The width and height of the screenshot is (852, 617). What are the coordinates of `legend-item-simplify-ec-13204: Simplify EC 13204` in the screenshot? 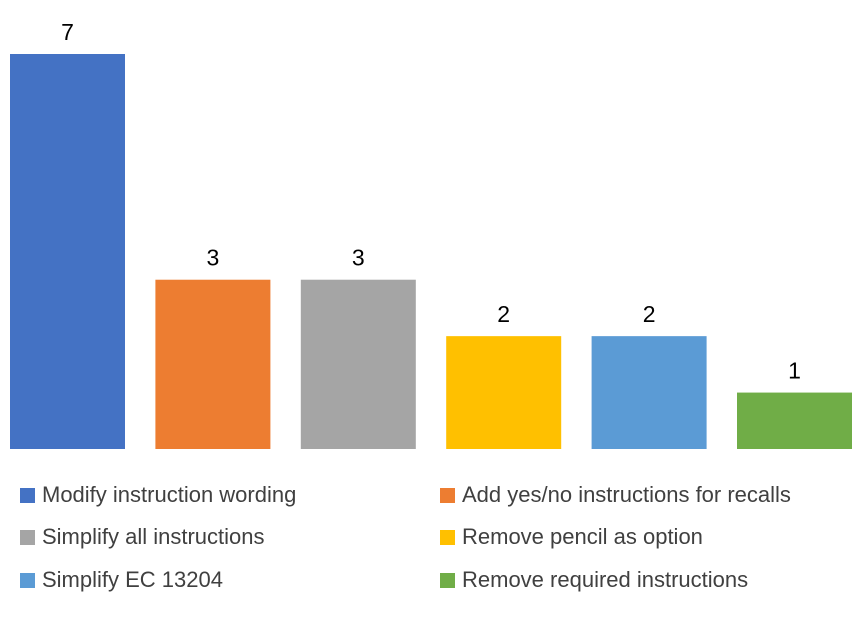 It's located at (121, 580).